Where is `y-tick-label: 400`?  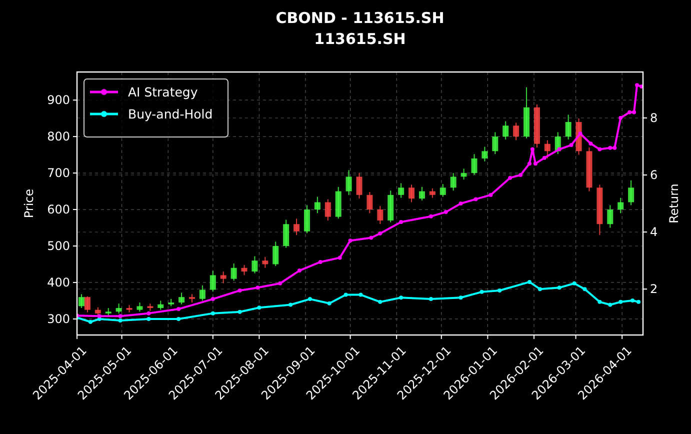
y-tick-label: 400 is located at coordinates (58, 282).